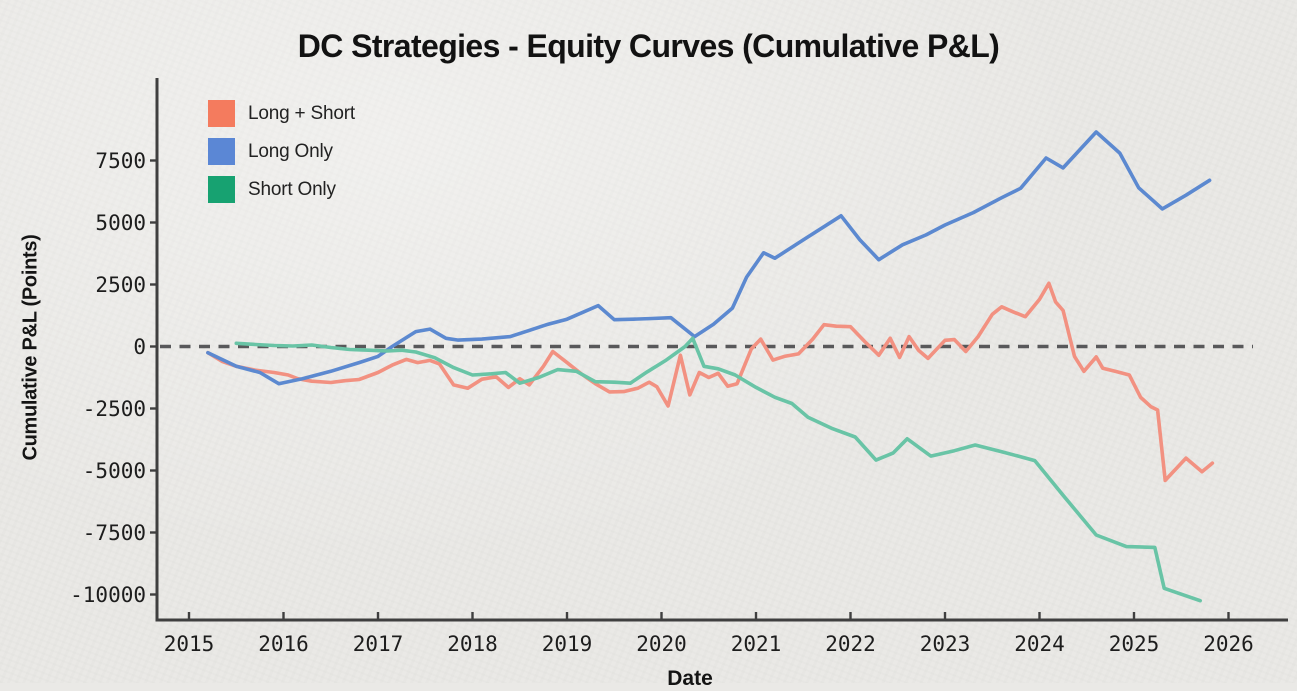 This screenshot has width=1297, height=691. I want to click on x-tick-label: 2015, so click(189, 644).